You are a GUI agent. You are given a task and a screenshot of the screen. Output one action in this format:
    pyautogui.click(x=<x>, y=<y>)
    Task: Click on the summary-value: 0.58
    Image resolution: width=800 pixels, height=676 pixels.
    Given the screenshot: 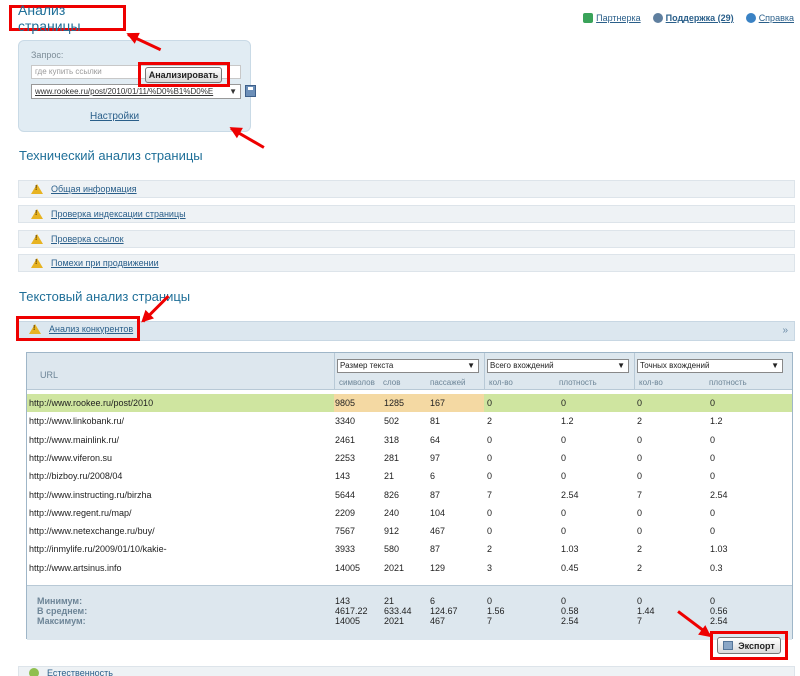 What is the action you would take?
    pyautogui.click(x=570, y=611)
    